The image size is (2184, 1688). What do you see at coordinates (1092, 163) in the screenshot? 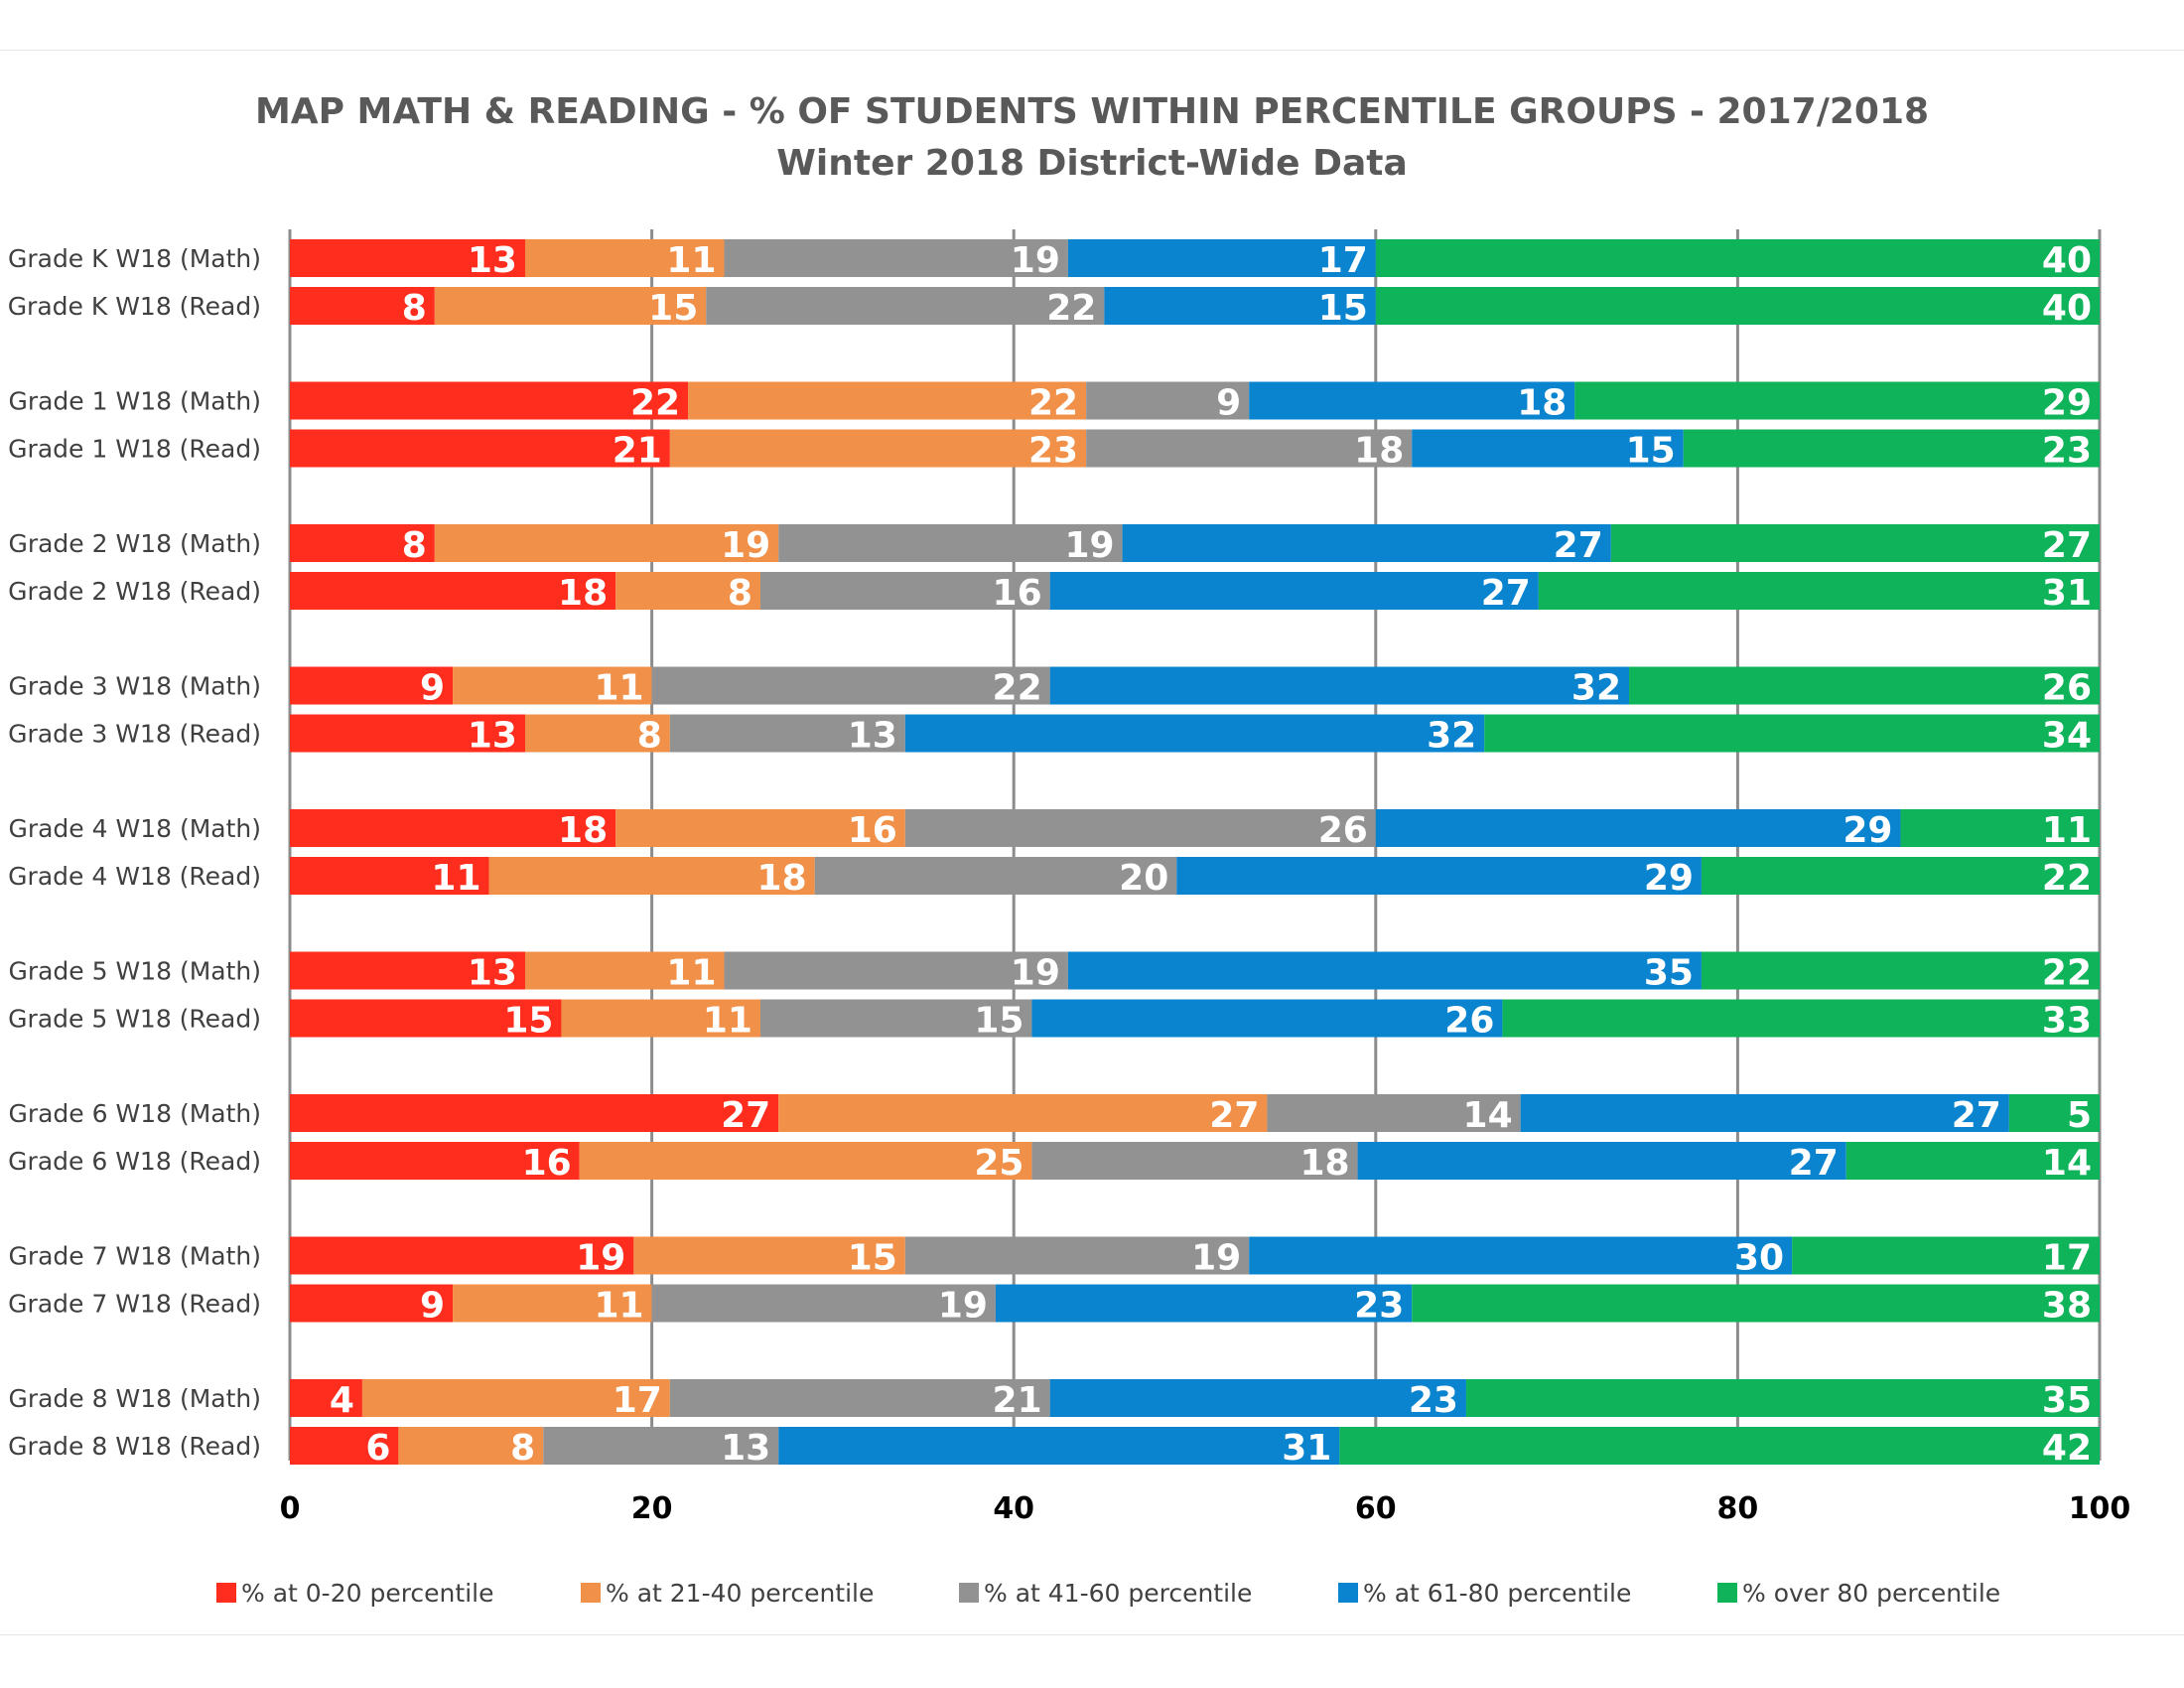
I see `chart-subtitle: Winter 2018 District-Wide Data` at bounding box center [1092, 163].